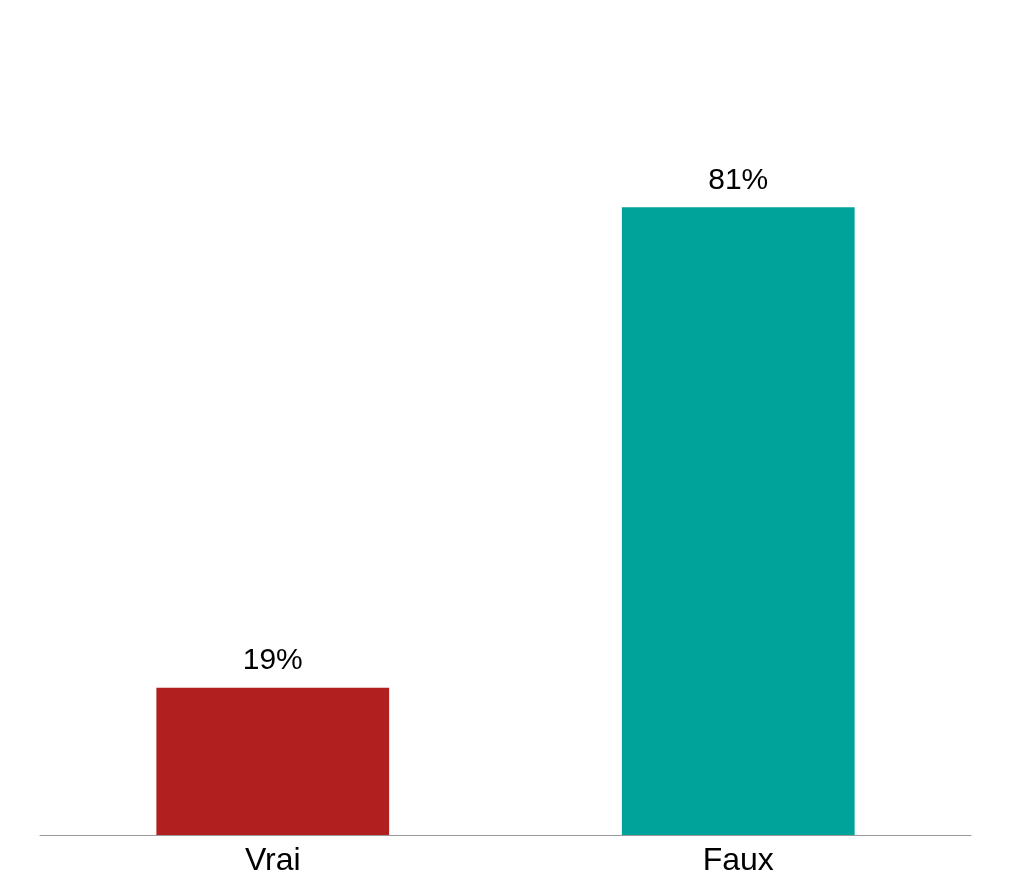 Image resolution: width=1011 pixels, height=895 pixels. Describe the element at coordinates (738, 178) in the screenshot. I see `data-label: 81%` at that location.